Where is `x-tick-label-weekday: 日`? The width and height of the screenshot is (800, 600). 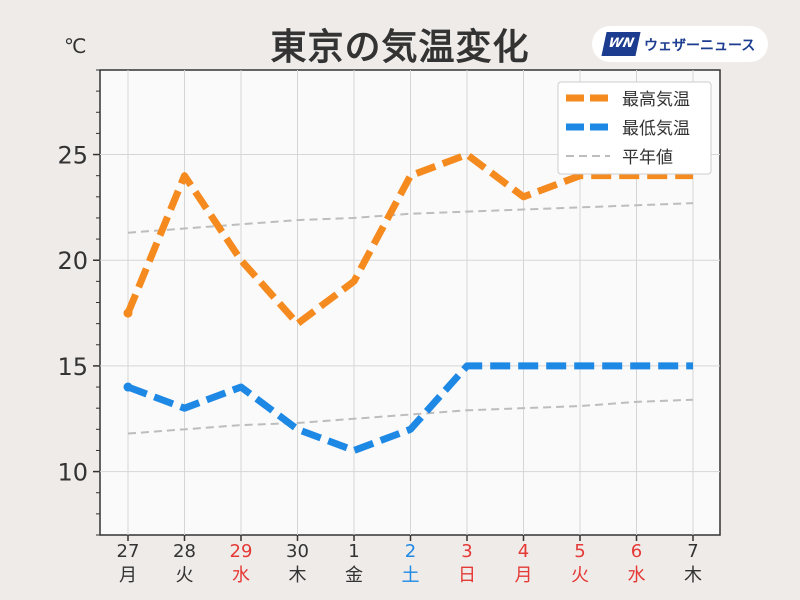 x-tick-label-weekday: 日 is located at coordinates (467, 575).